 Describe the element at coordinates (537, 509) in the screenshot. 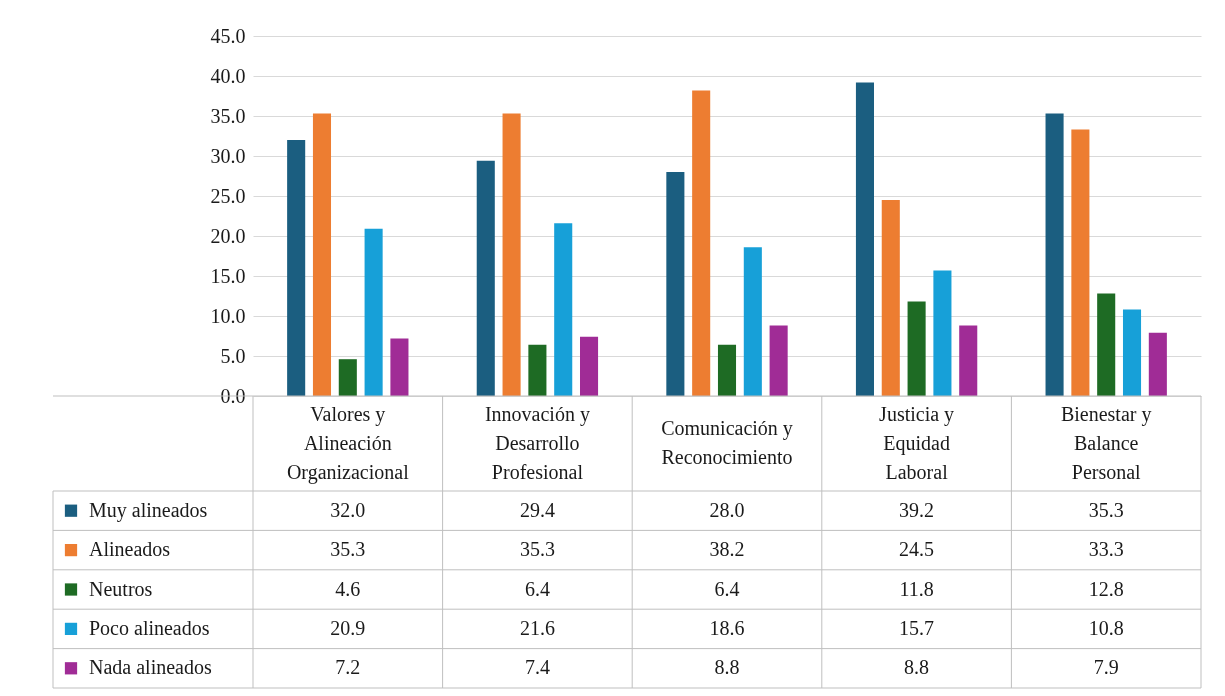

I see `data-label: 29.4` at that location.